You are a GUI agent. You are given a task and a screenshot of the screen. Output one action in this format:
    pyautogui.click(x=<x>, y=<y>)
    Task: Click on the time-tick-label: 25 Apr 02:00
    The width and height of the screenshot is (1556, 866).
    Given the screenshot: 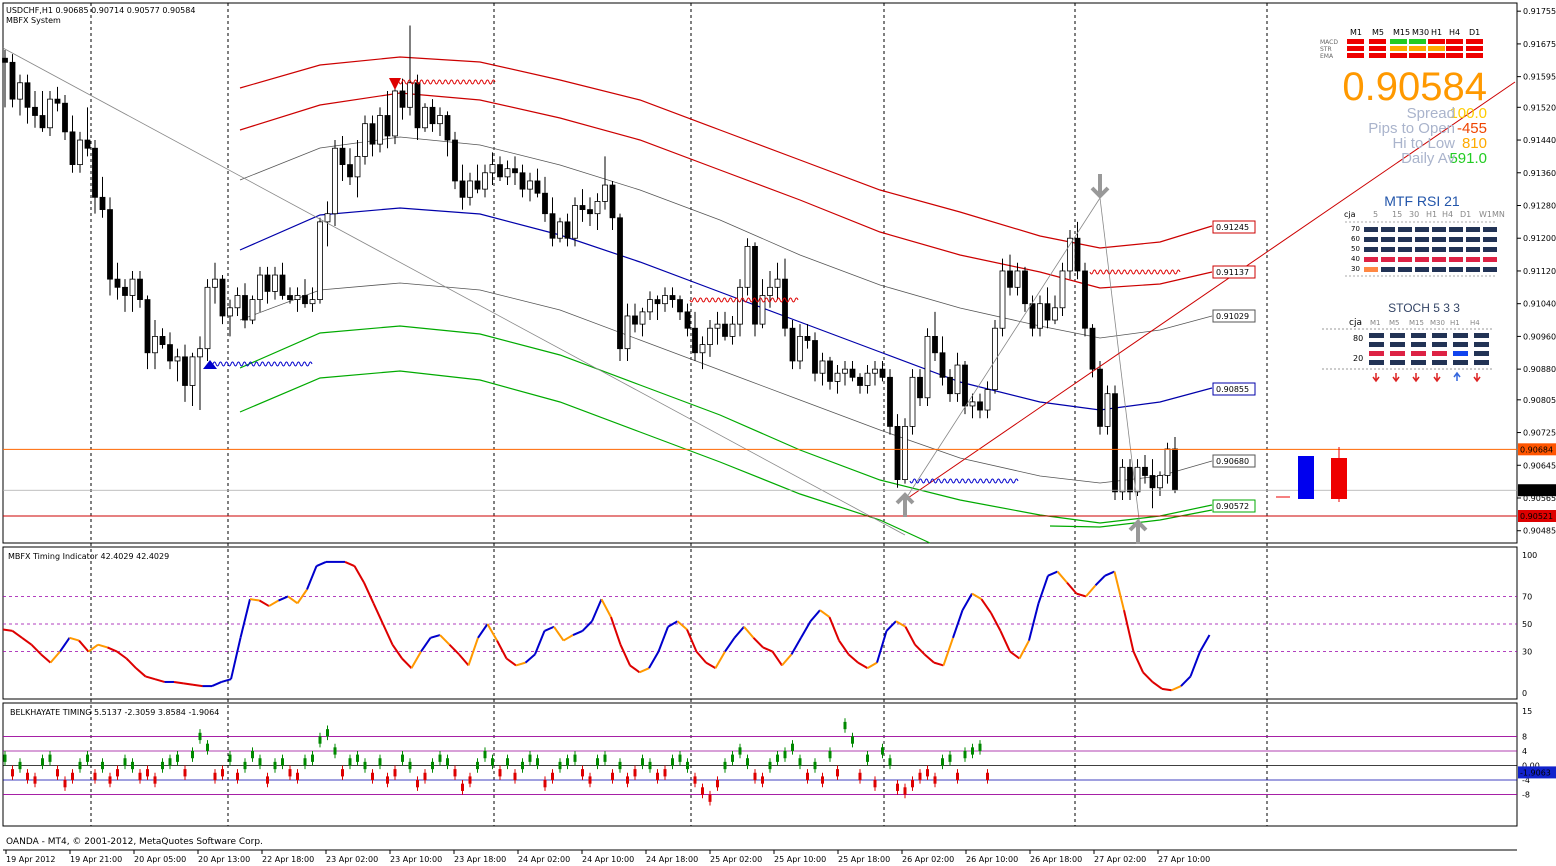 What is the action you would take?
    pyautogui.click(x=736, y=859)
    